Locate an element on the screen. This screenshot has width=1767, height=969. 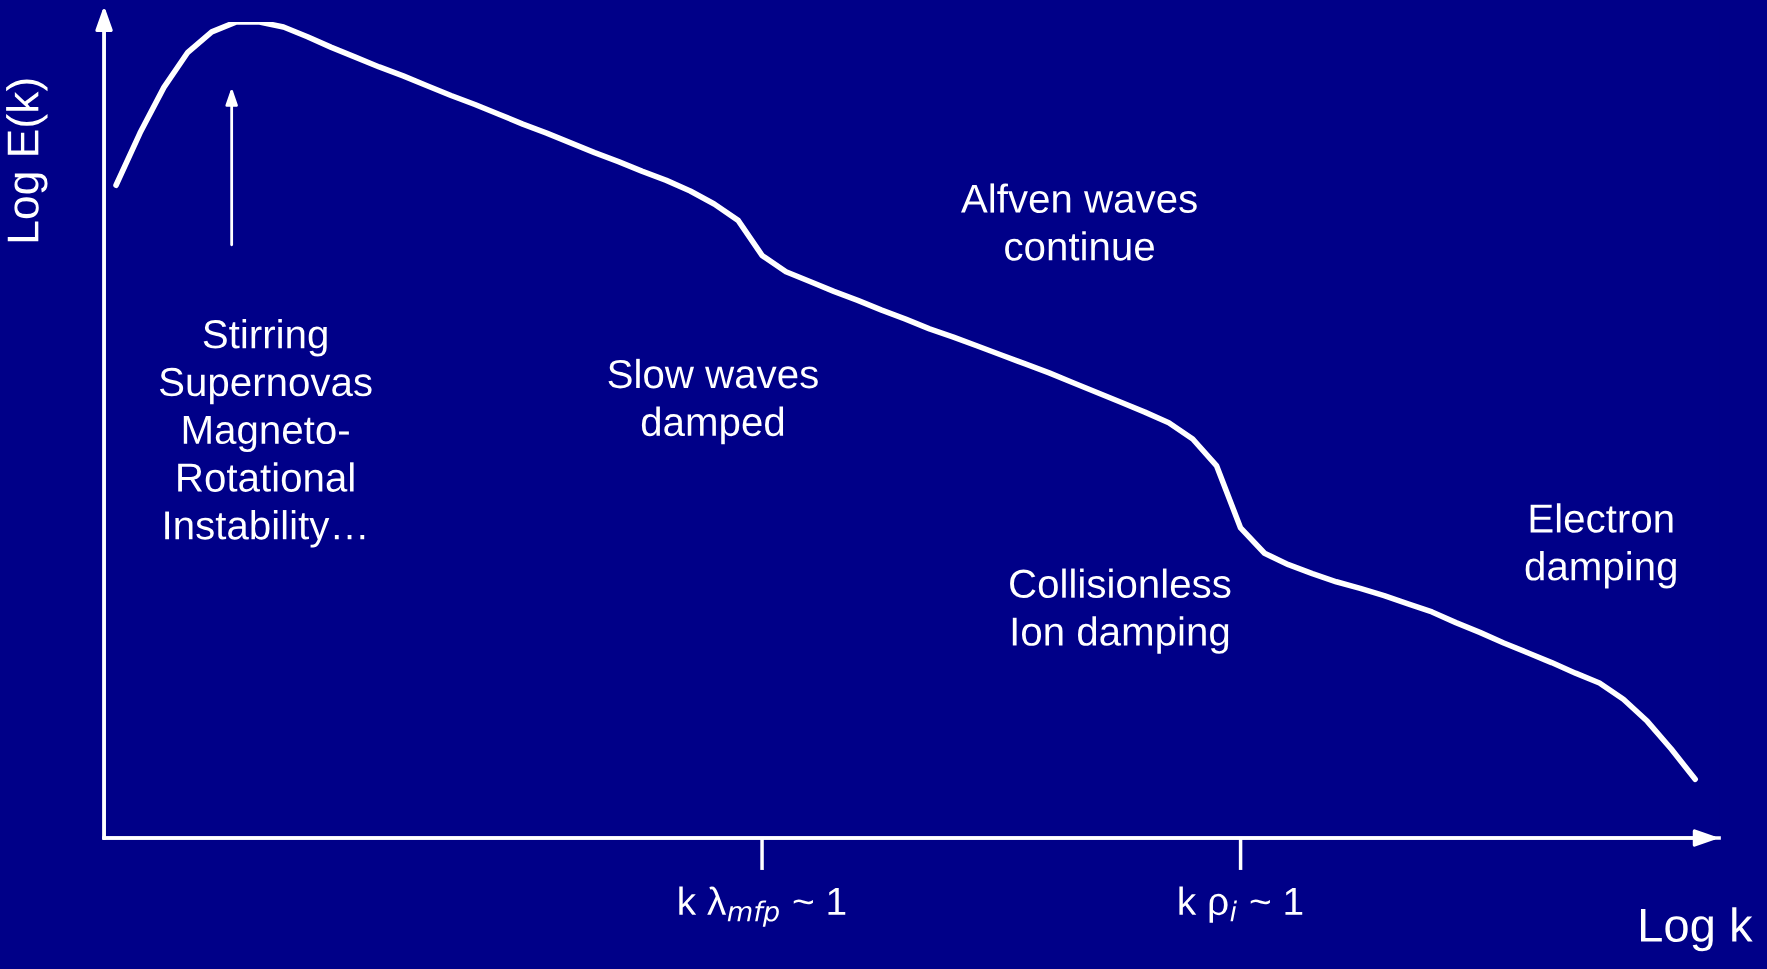
y-axis-title: Log E(k) is located at coordinates (27, 160).